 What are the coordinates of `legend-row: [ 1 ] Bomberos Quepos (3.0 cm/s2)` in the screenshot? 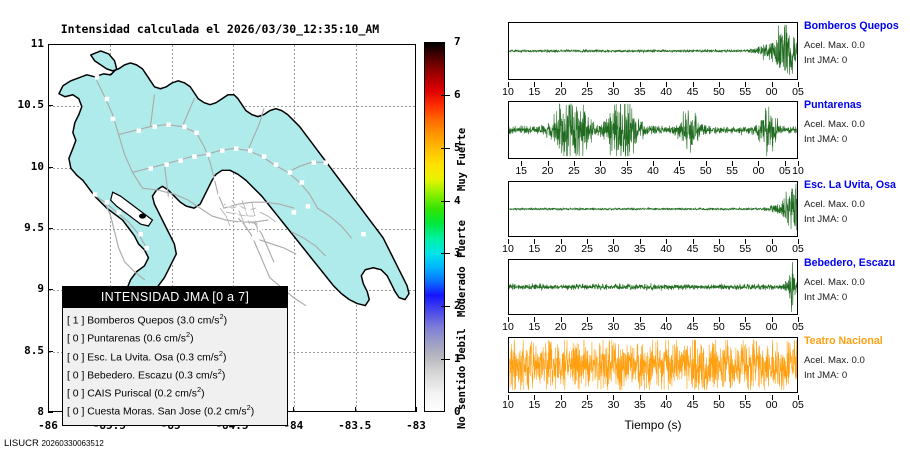 It's located at (177, 320).